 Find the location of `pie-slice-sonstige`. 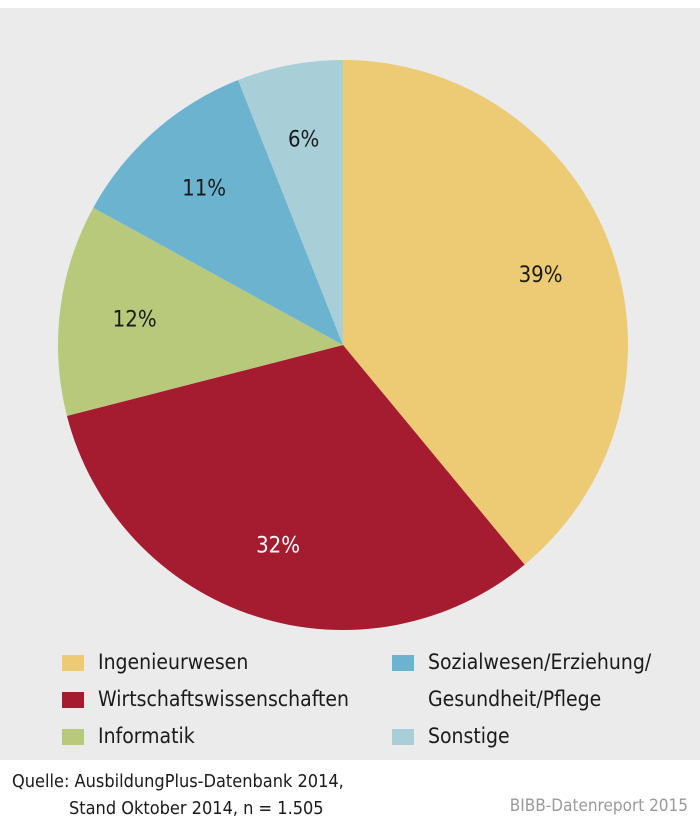

pie-slice-sonstige is located at coordinates (290, 202).